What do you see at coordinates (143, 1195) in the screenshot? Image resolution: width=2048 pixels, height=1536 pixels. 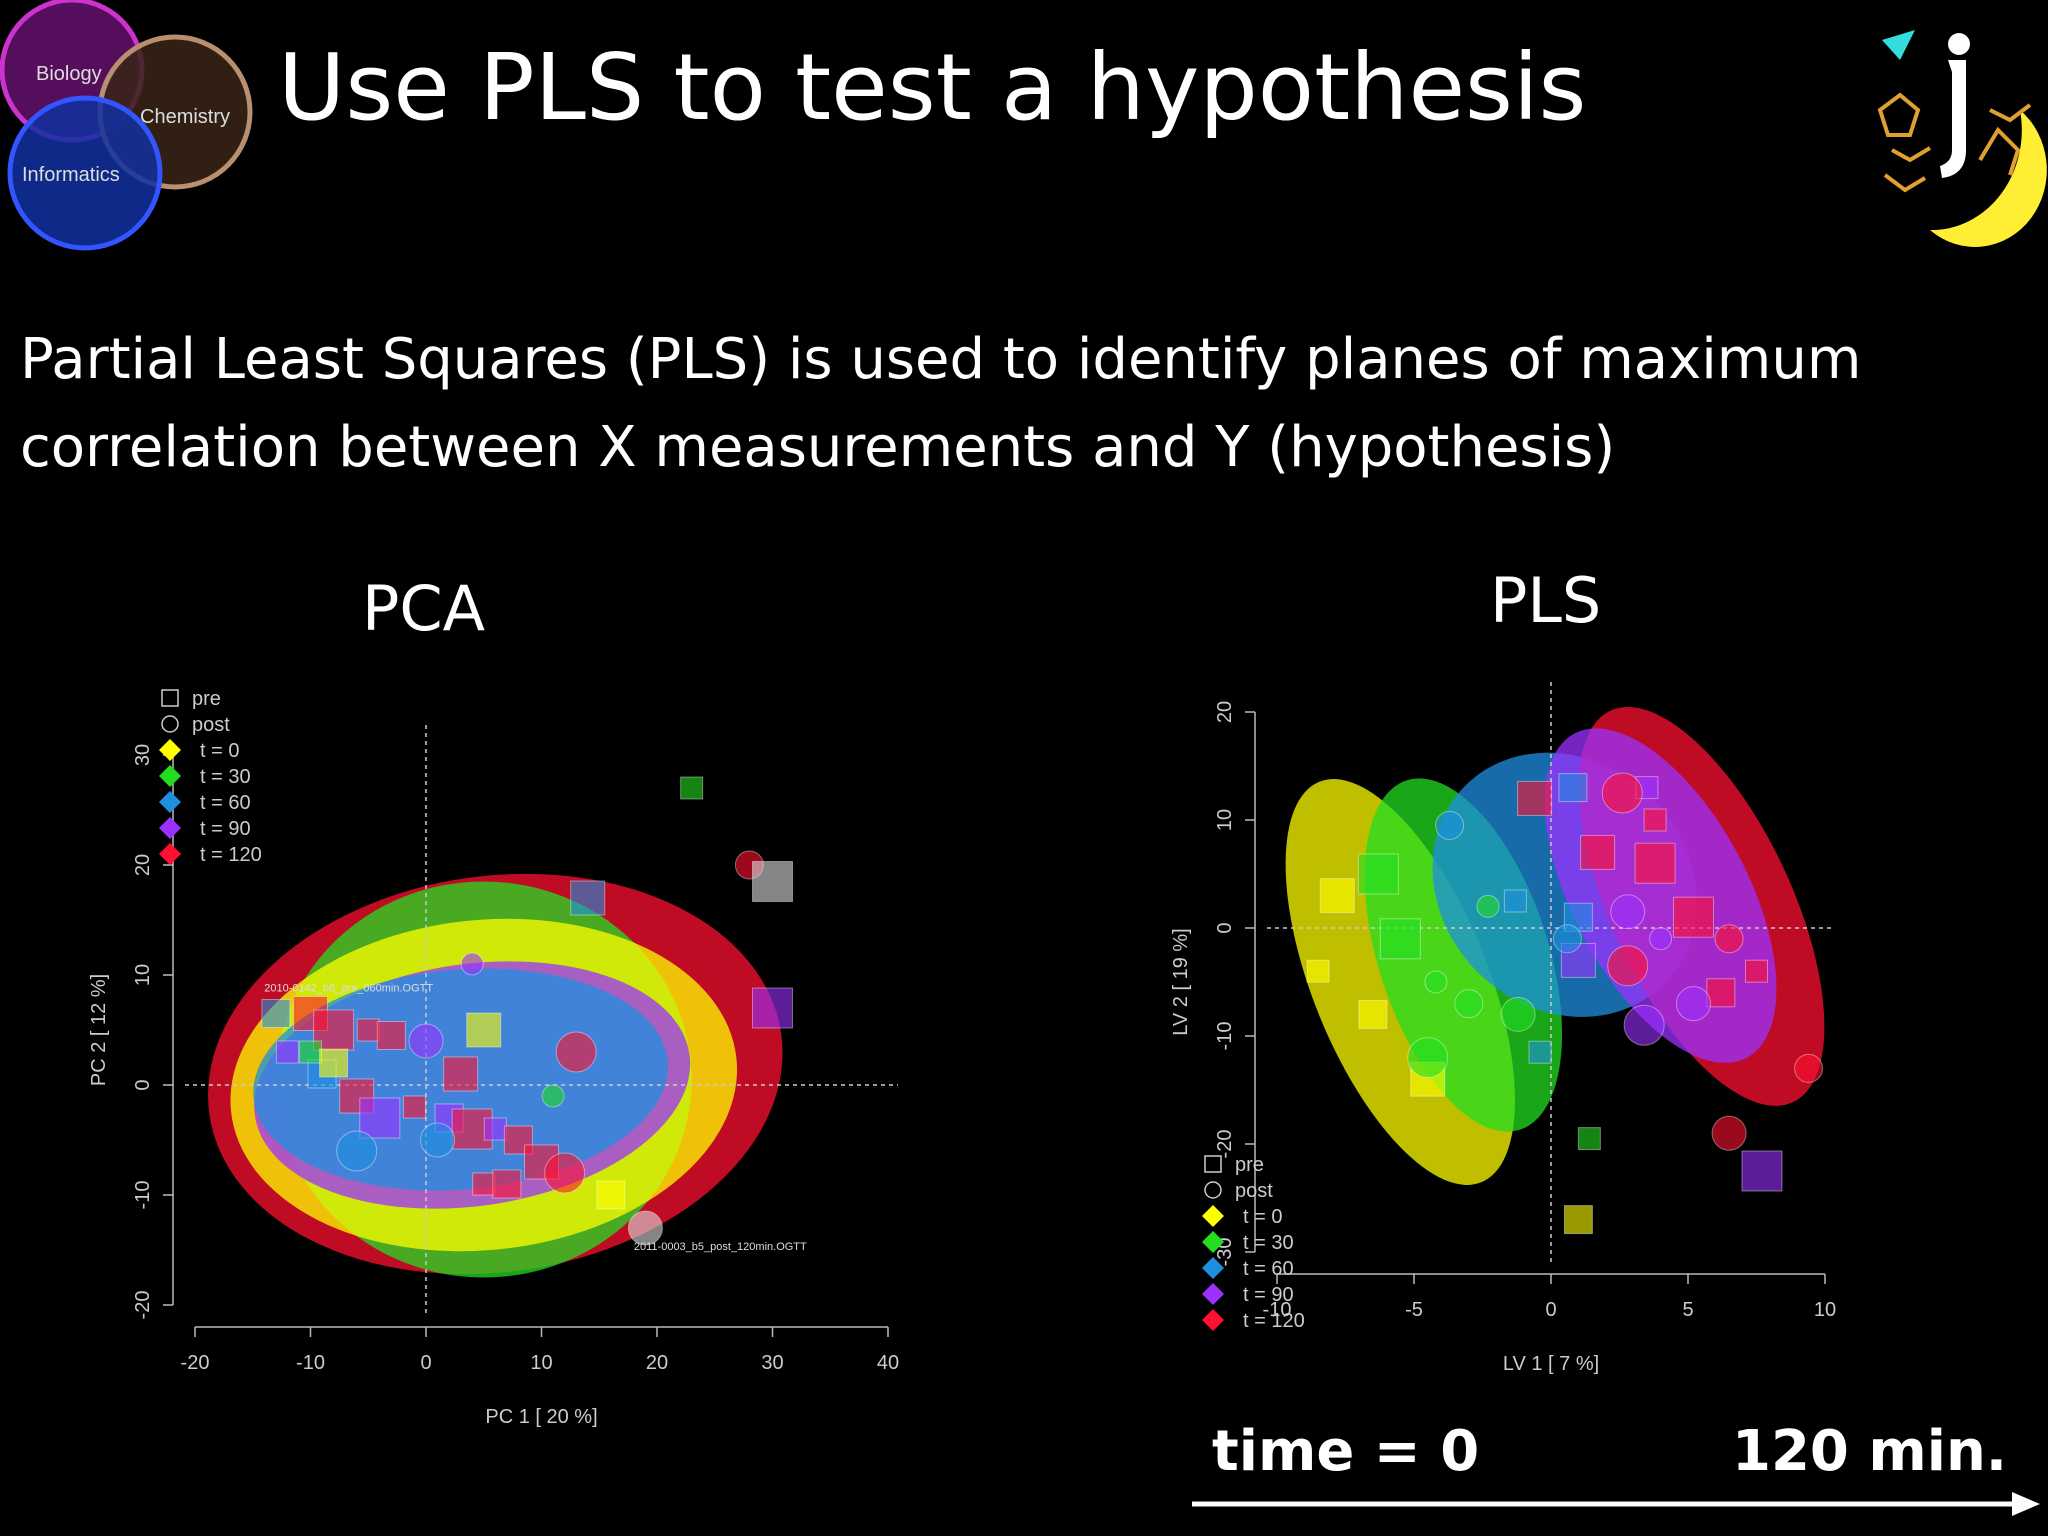 I see `y-tick-label-1: -10` at bounding box center [143, 1195].